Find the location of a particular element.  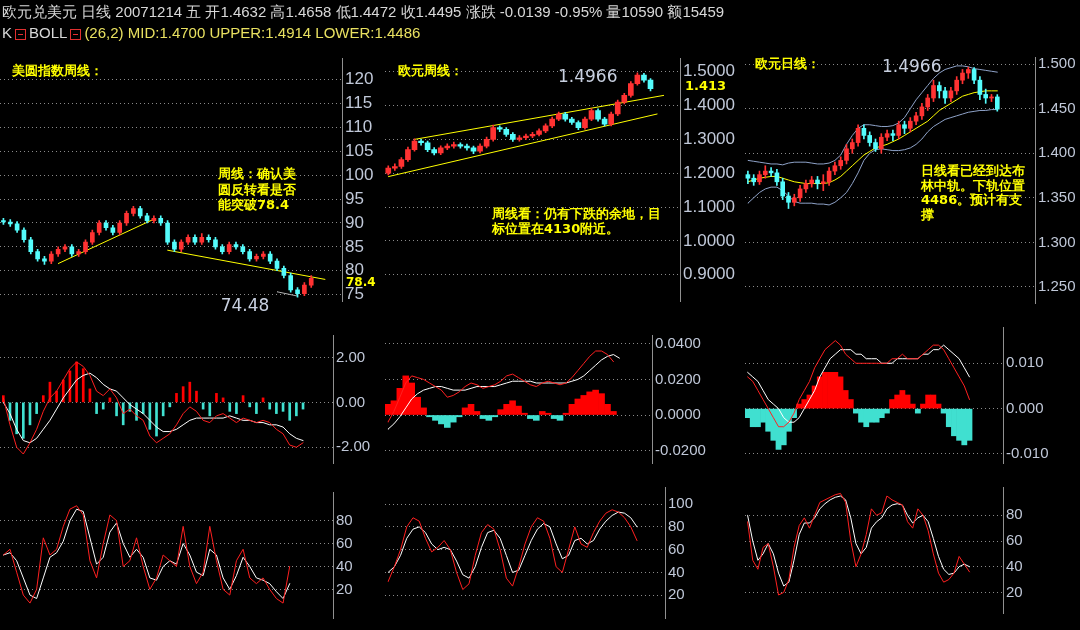

text: BOLL is located at coordinates (48, 32).